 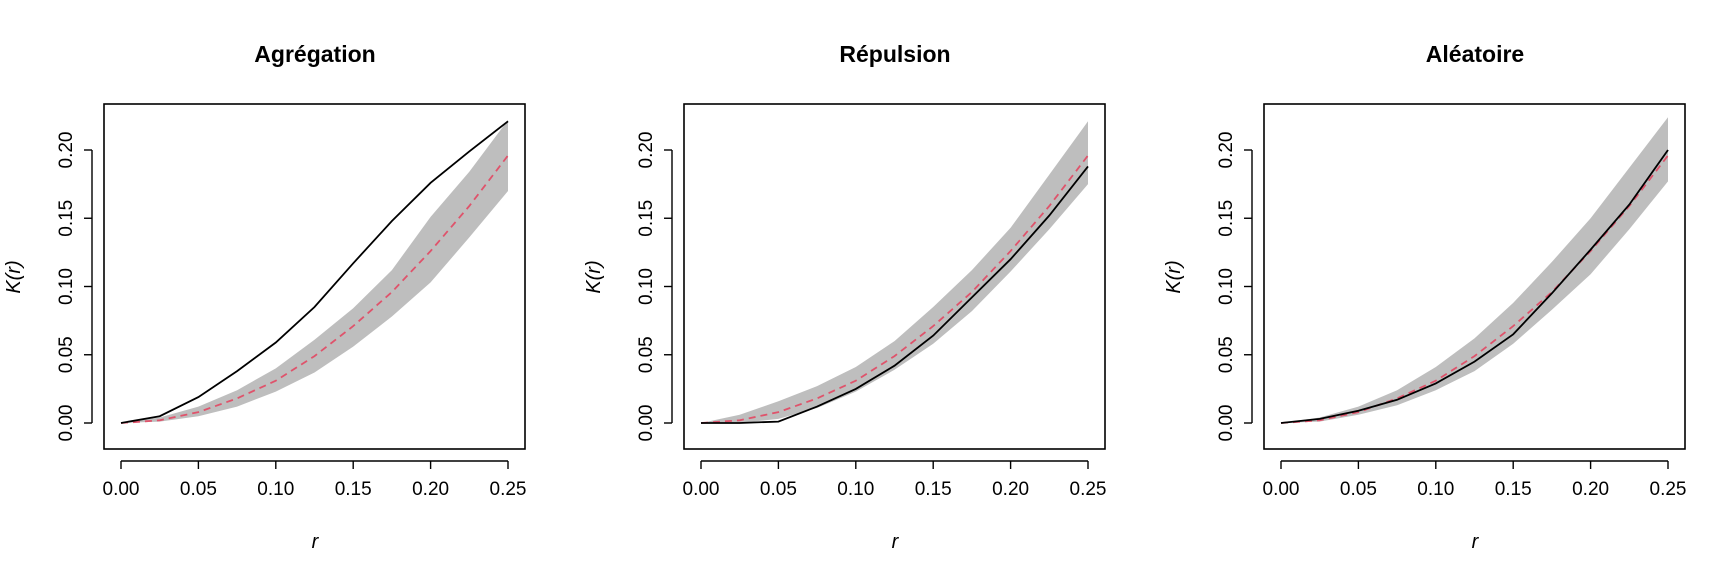 What do you see at coordinates (1475, 54) in the screenshot?
I see `panel-title: Aléatoire` at bounding box center [1475, 54].